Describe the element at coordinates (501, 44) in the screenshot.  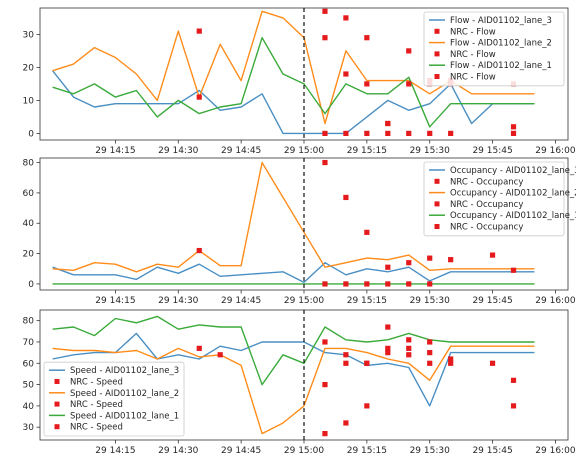
I see `legend-label: Flow - AID01102_lane_2` at that location.